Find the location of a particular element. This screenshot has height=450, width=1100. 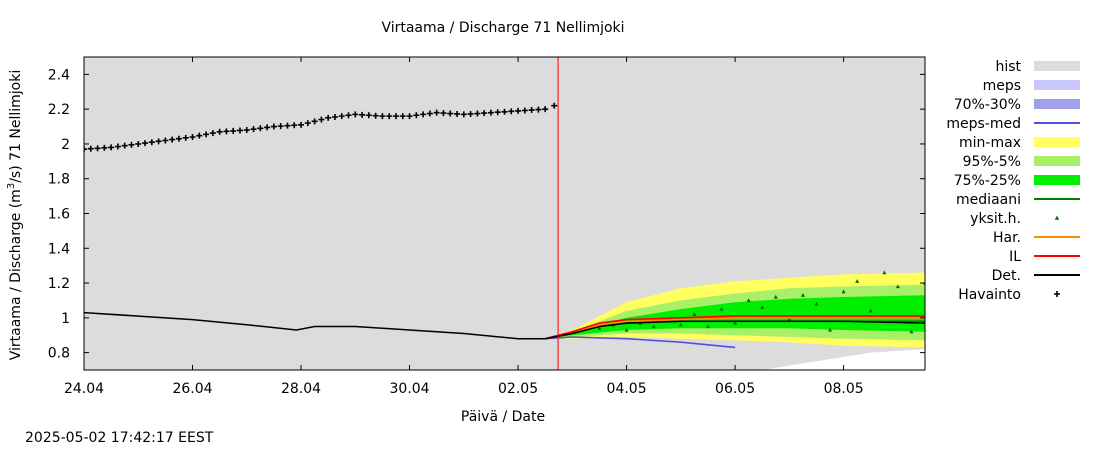

legend-swatch-obs is located at coordinates (1057, 294).